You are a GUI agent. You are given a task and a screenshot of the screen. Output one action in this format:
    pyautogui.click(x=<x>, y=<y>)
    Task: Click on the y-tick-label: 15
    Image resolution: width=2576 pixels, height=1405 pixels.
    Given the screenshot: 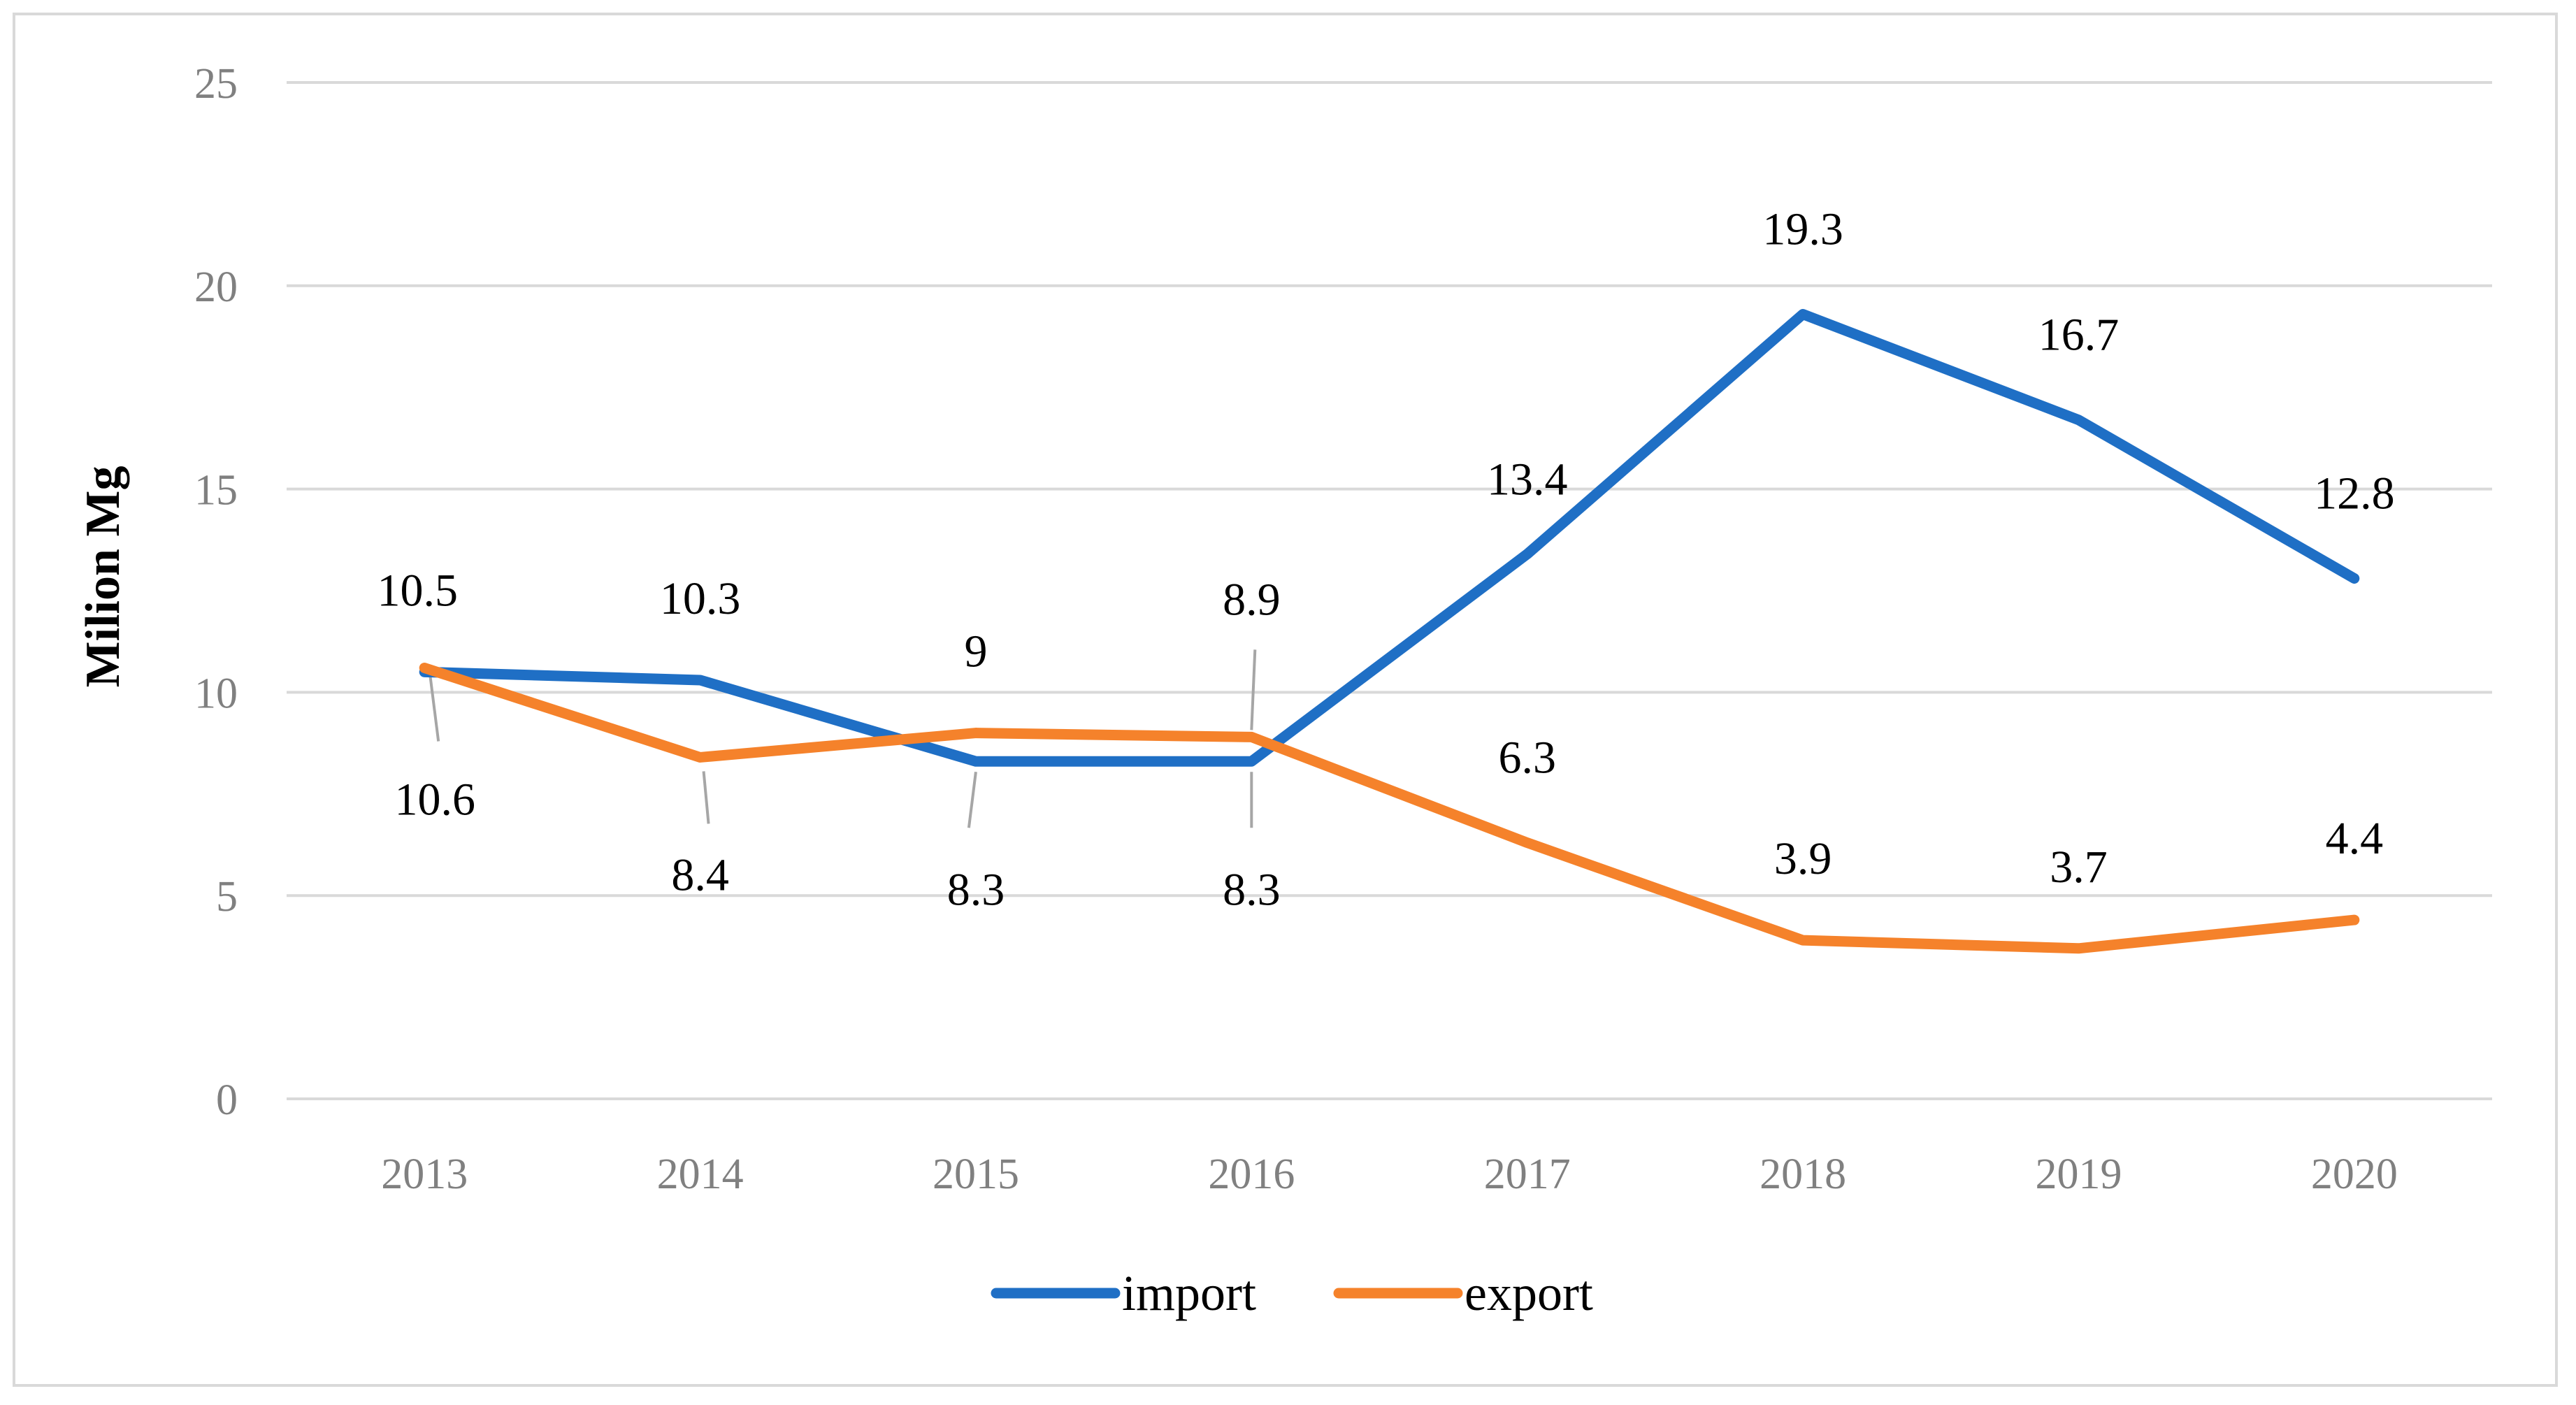 What is the action you would take?
    pyautogui.click(x=216, y=490)
    